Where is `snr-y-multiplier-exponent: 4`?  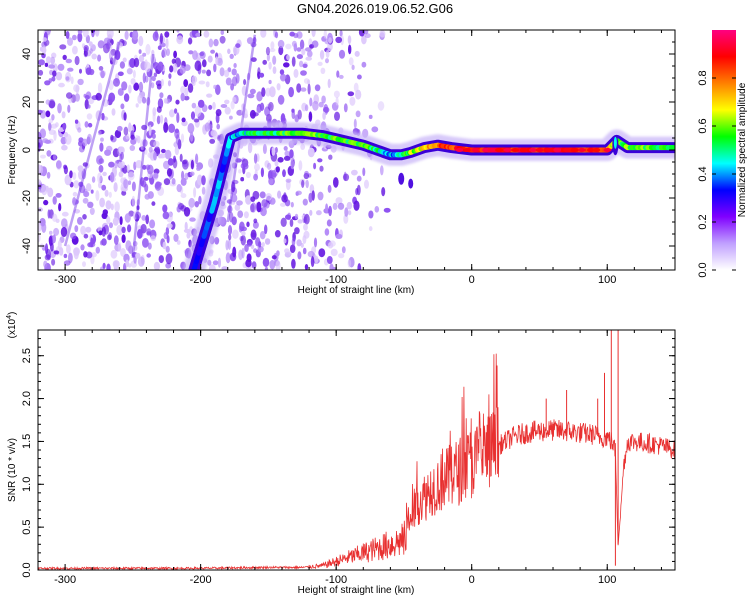
snr-y-multiplier-exponent: 4 is located at coordinates (9, 317).